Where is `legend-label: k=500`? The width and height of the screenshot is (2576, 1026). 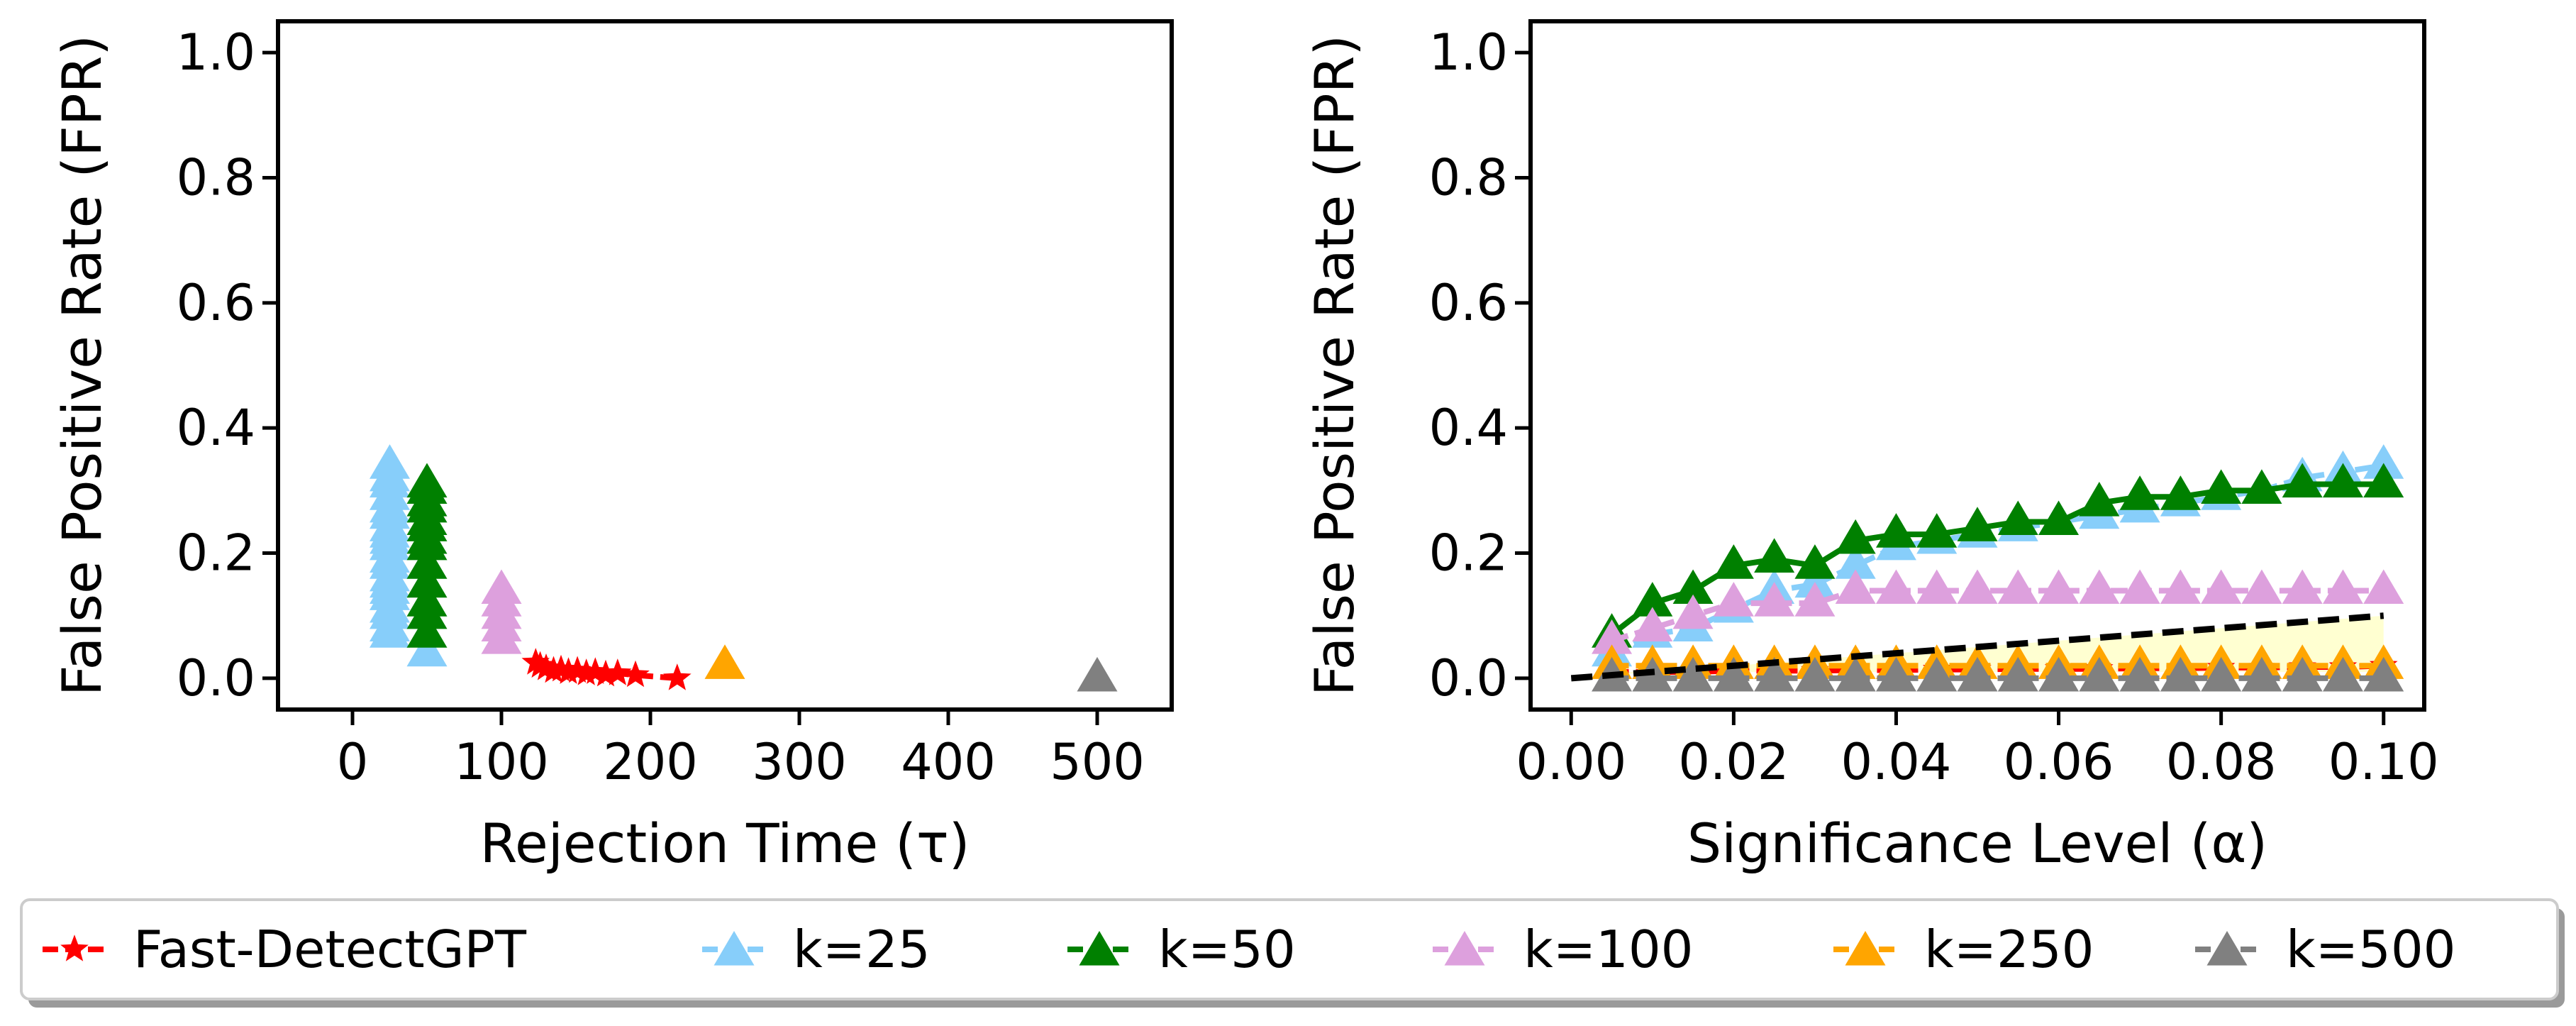 legend-label: k=500 is located at coordinates (2370, 950).